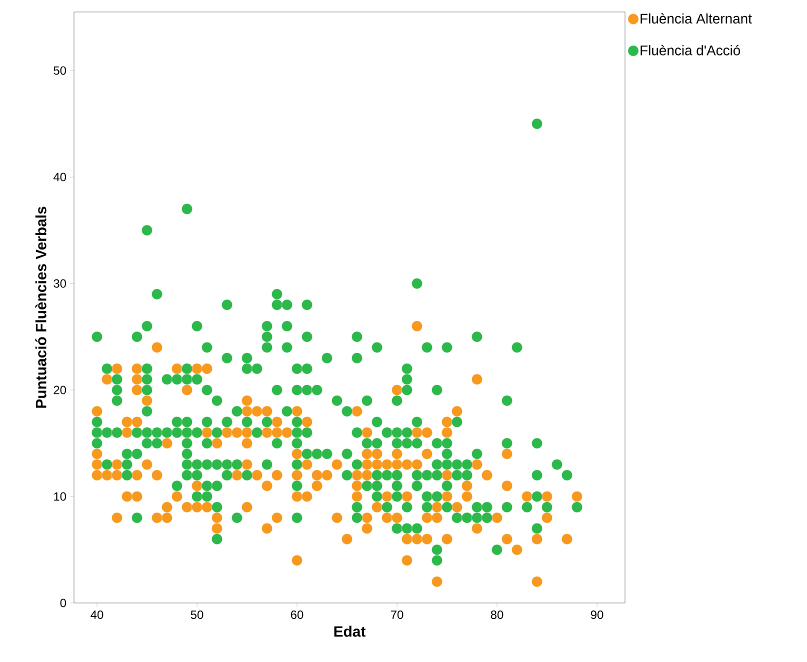 The image size is (807, 662). Describe the element at coordinates (696, 18) in the screenshot. I see `legend-label: Fluència Alternant` at that location.